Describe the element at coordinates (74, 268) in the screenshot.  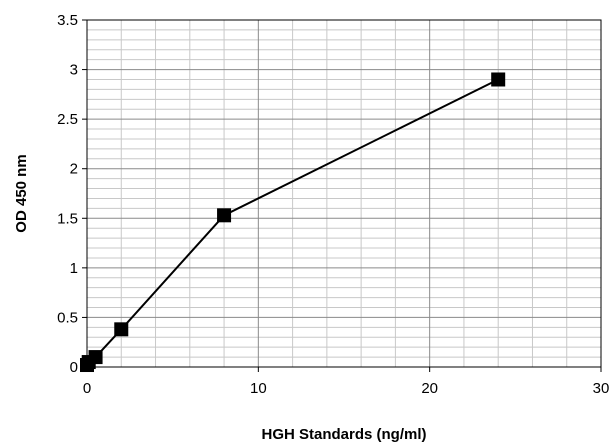
I see `y-tick-label: 1` at that location.